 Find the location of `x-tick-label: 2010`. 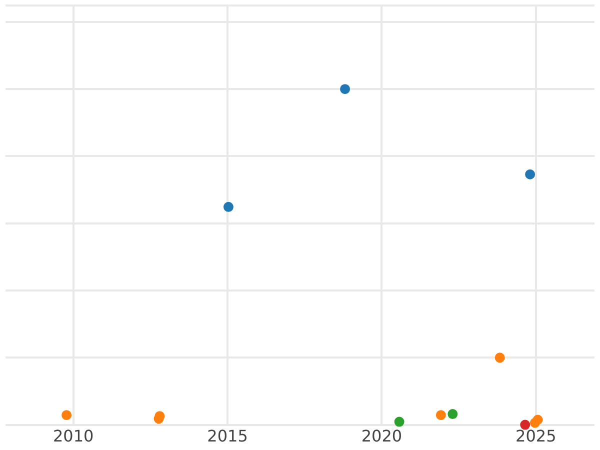

x-tick-label: 2010 is located at coordinates (73, 436).